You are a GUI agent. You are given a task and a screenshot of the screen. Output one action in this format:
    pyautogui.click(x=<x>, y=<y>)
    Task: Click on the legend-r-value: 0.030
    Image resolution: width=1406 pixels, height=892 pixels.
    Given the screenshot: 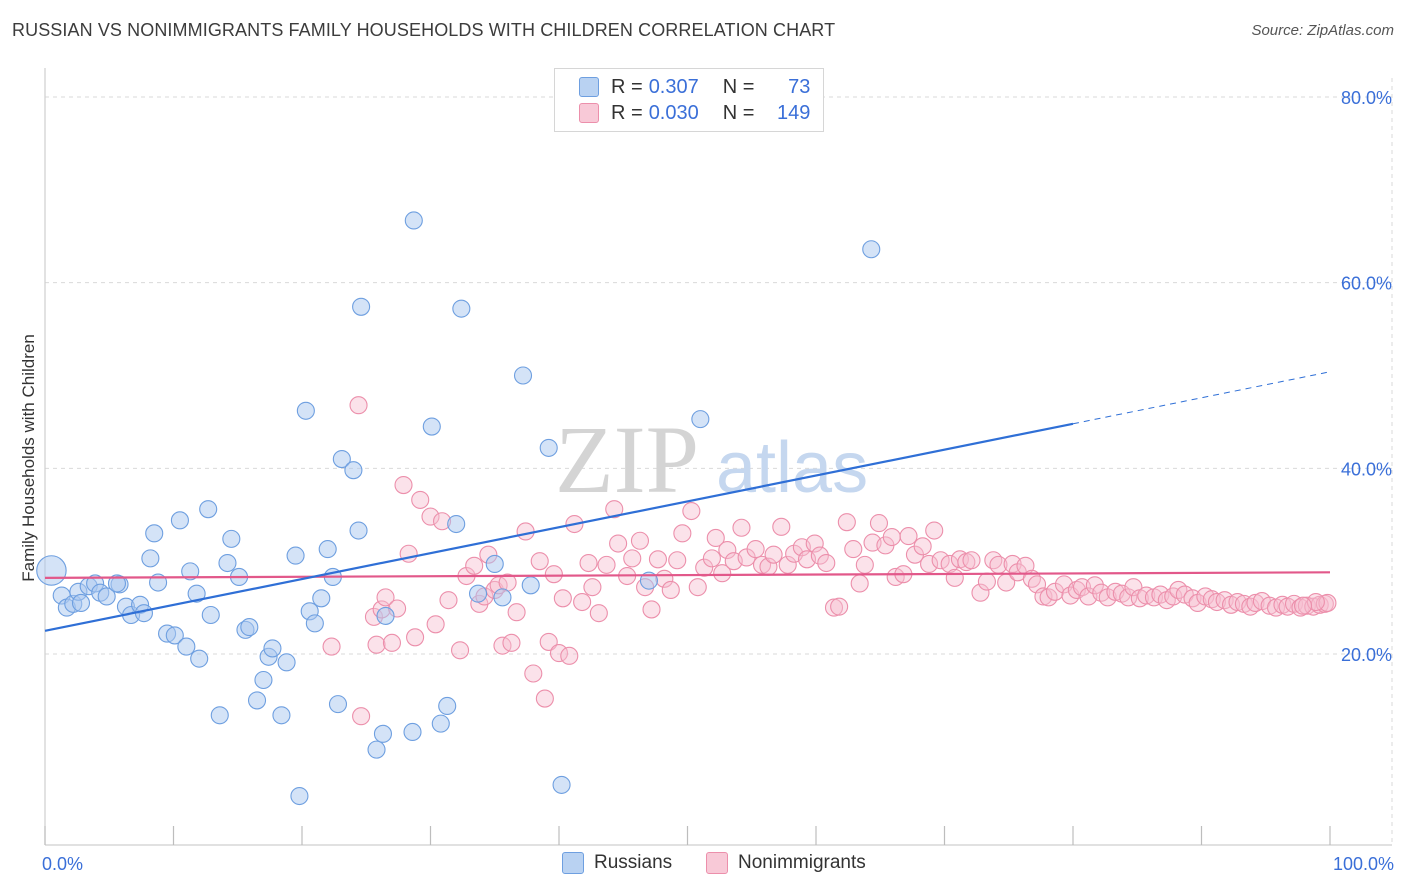 What is the action you would take?
    pyautogui.click(x=673, y=112)
    